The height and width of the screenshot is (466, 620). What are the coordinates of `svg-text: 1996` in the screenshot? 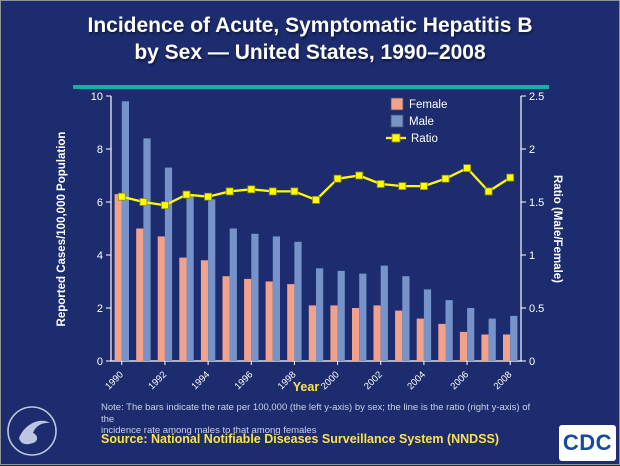 It's located at (244, 380).